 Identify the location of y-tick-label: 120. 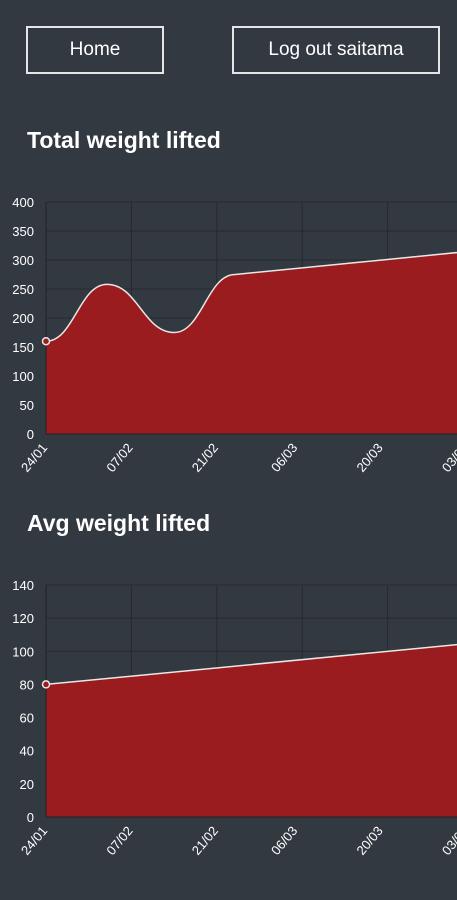
(23, 618).